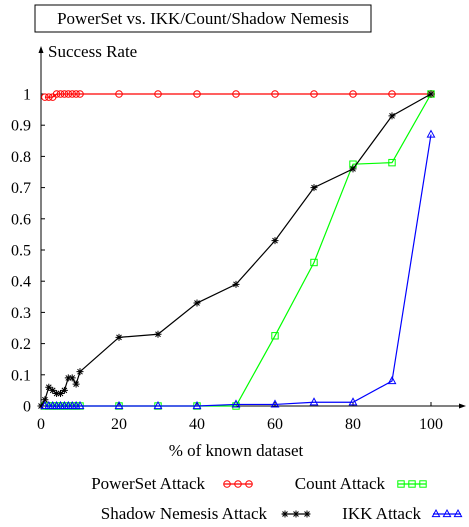 Image resolution: width=469 pixels, height=527 pixels. What do you see at coordinates (340, 483) in the screenshot?
I see `legend-label: Count Attack` at bounding box center [340, 483].